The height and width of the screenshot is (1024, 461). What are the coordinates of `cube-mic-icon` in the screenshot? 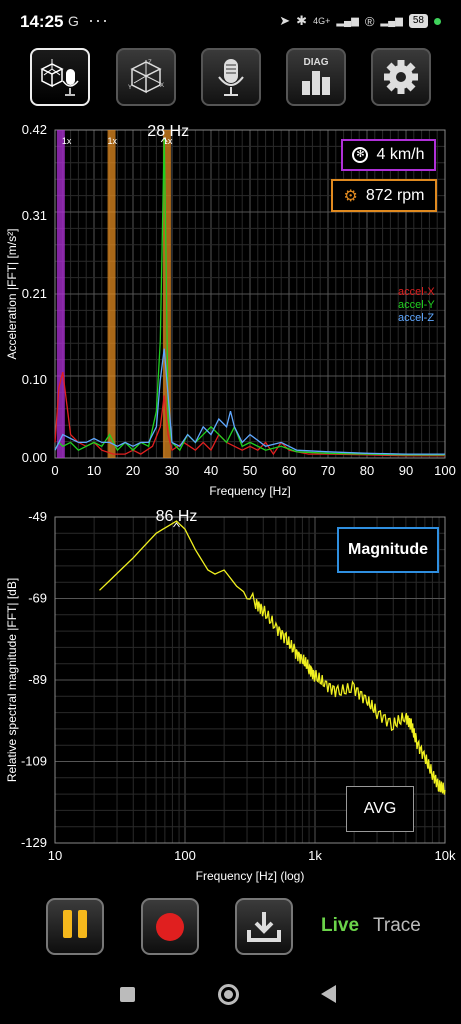 It's located at (59, 77).